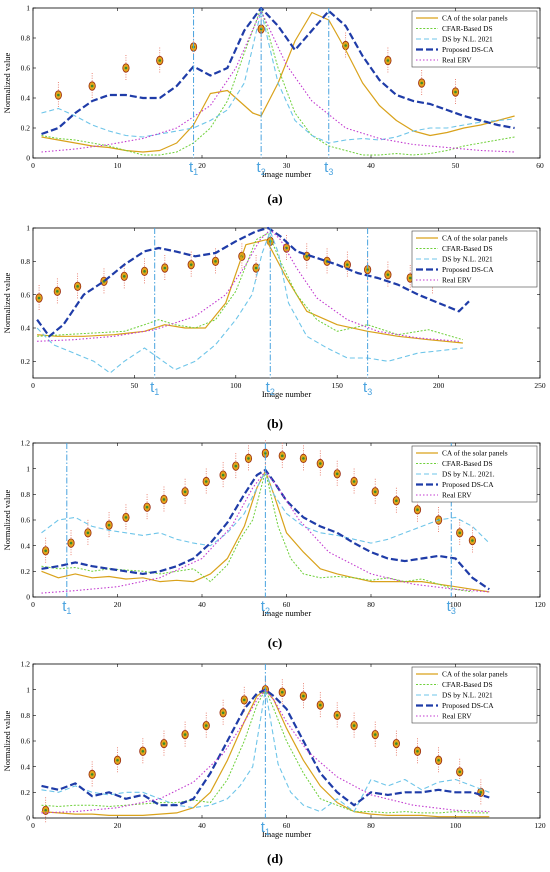  What do you see at coordinates (540, 385) in the screenshot?
I see `x-tick-label: 250` at bounding box center [540, 385].